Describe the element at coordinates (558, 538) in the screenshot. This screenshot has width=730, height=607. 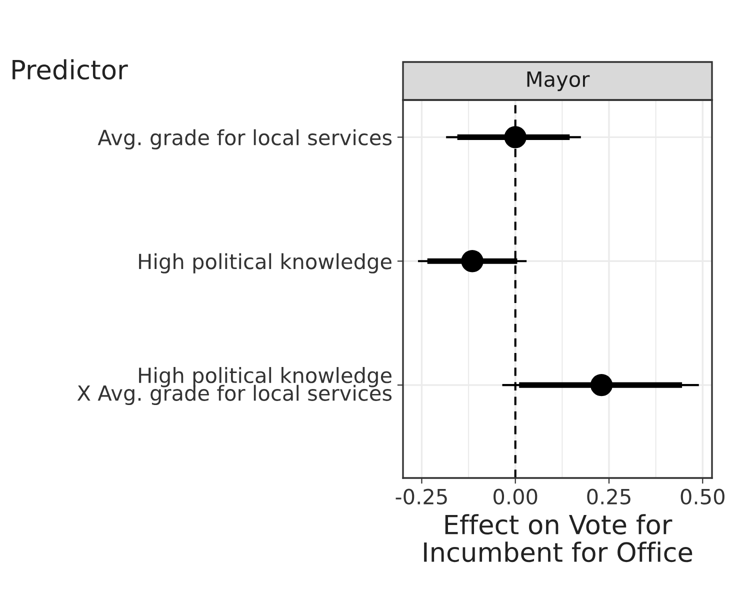
I see `x-axis-title: Effect on Vote for Incumbent for Office` at that location.